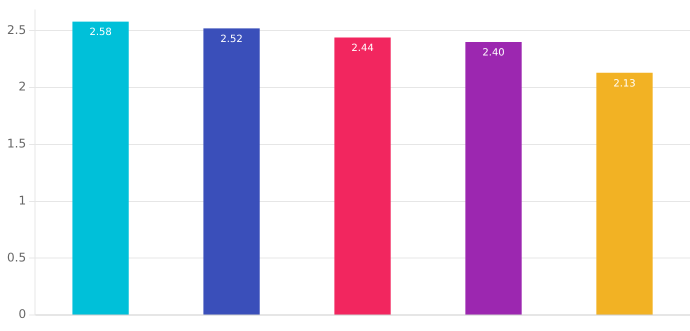 Image resolution: width=690 pixels, height=331 pixels. Describe the element at coordinates (624, 84) in the screenshot. I see `data-label: 2.13` at that location.